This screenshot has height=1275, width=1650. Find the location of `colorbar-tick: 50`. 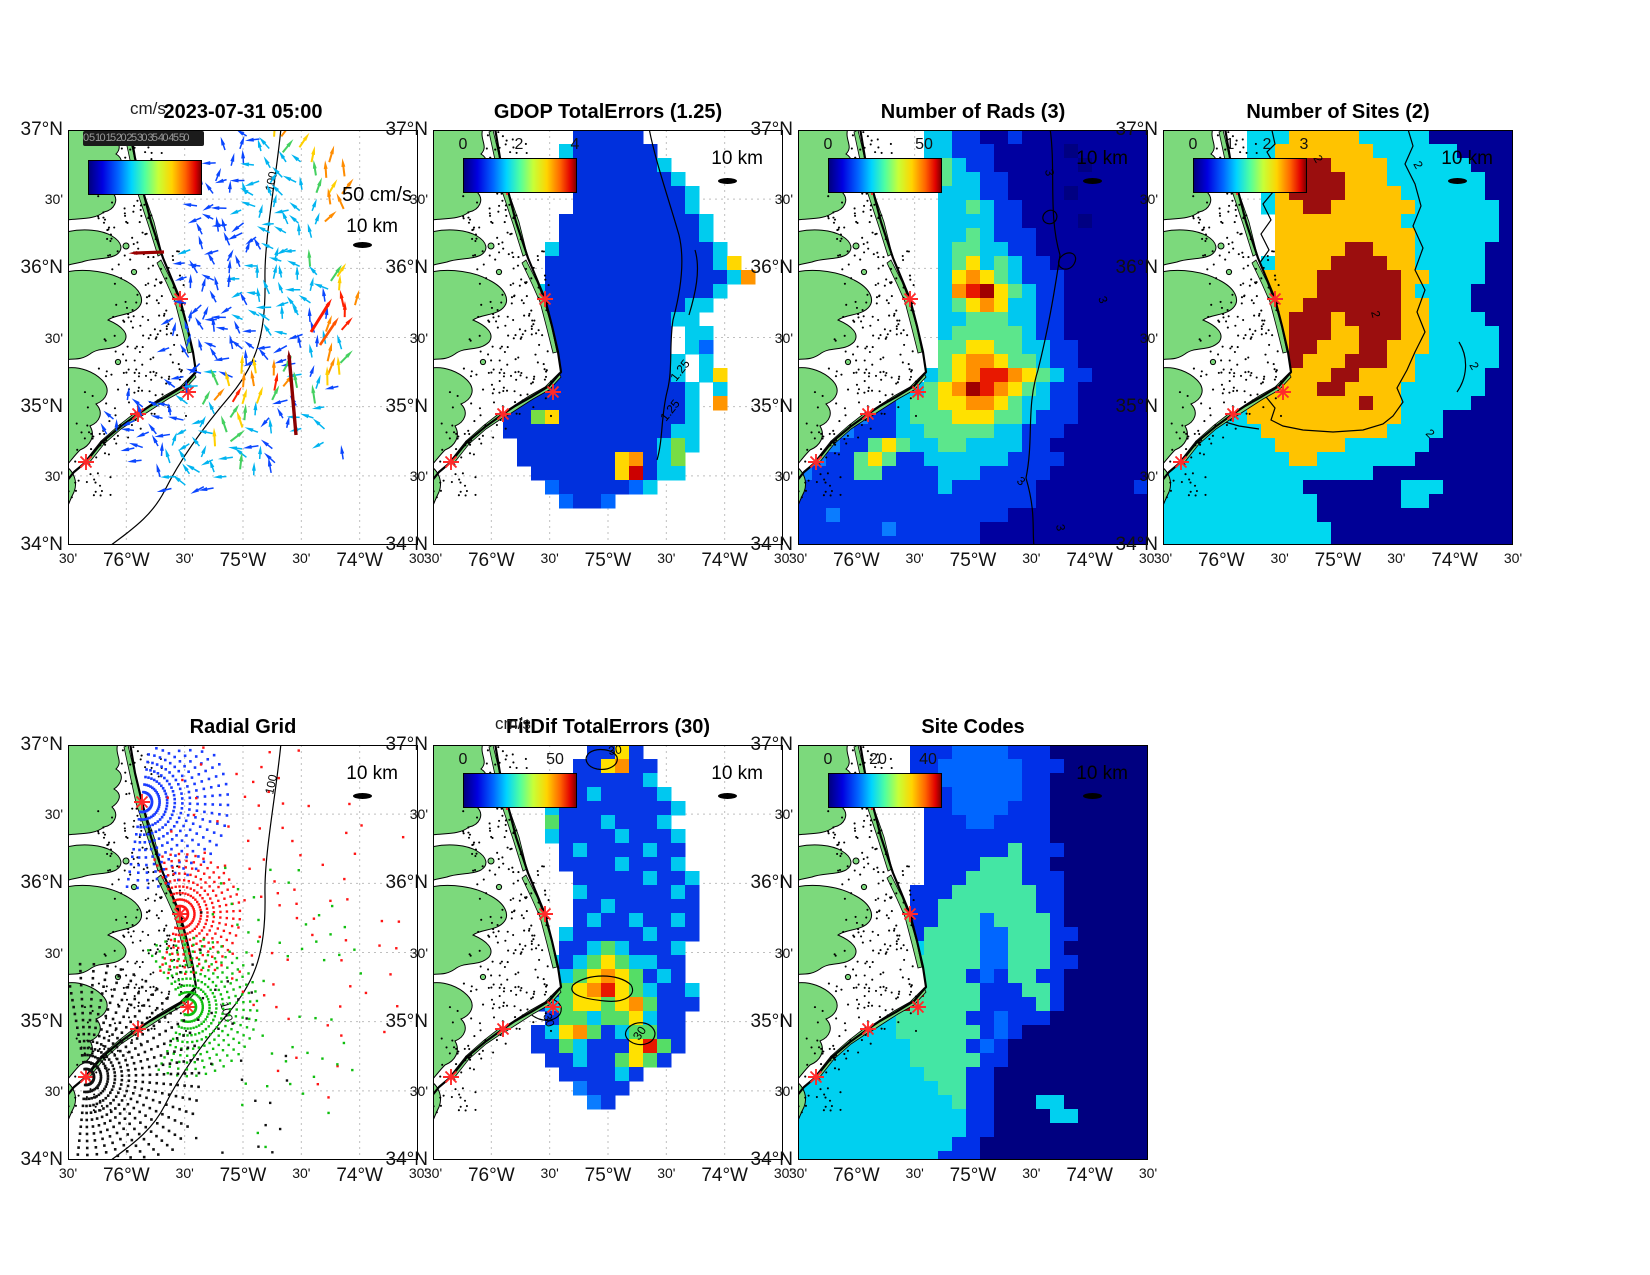

colorbar-tick: 50 is located at coordinates (924, 144).